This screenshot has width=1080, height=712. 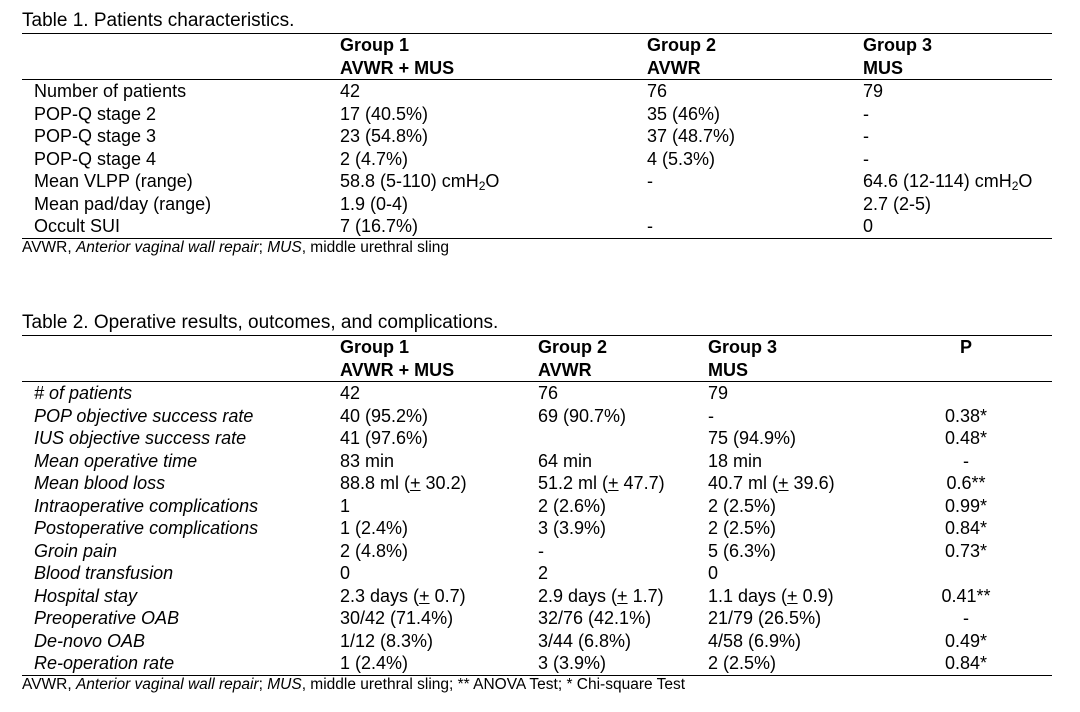 What do you see at coordinates (387, 640) in the screenshot?
I see `table-cell: 1/12 (8.3%)` at bounding box center [387, 640].